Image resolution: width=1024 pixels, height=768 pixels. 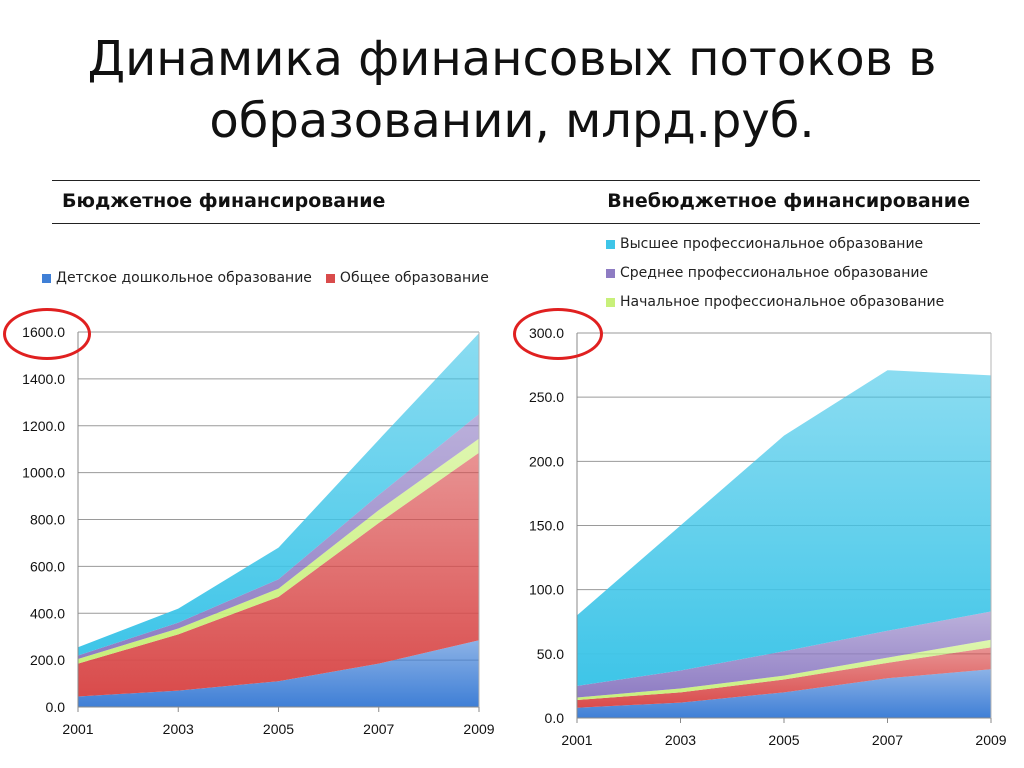 What do you see at coordinates (47, 334) in the screenshot?
I see `left-ymax-highlight-circle` at bounding box center [47, 334].